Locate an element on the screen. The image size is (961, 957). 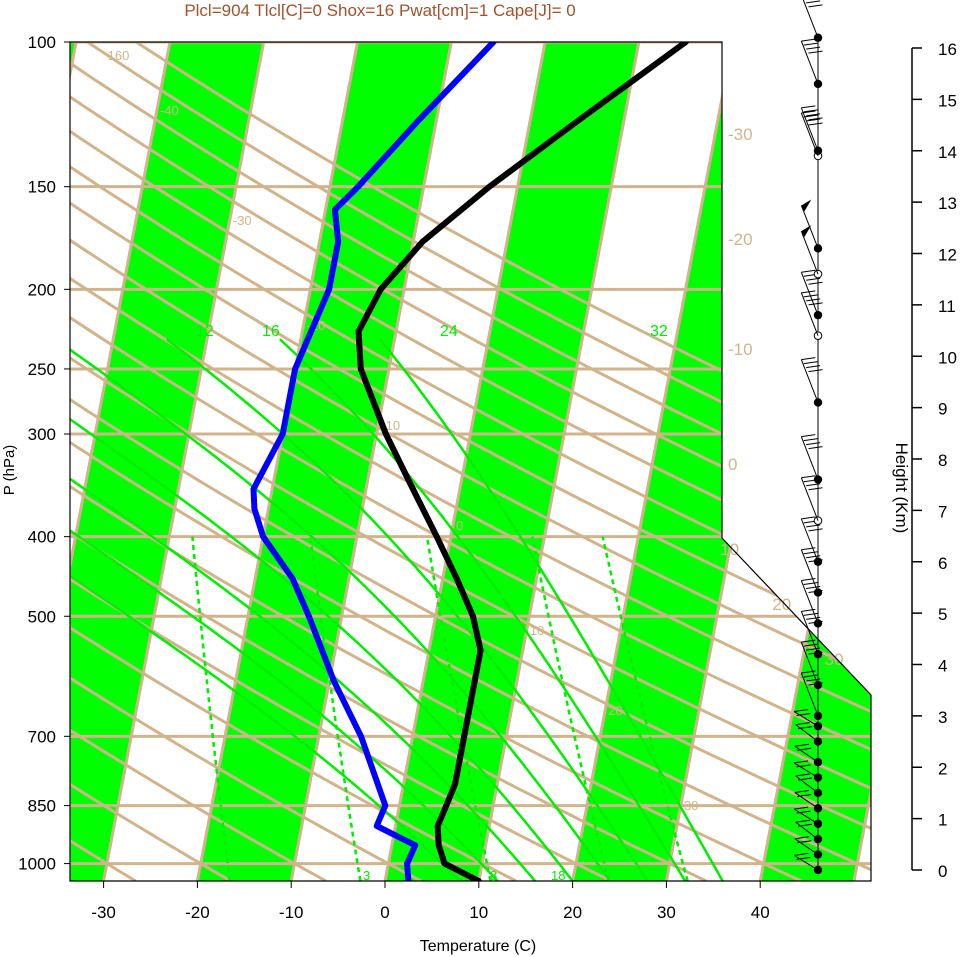
height-tick-label: 15 is located at coordinates (947, 100).